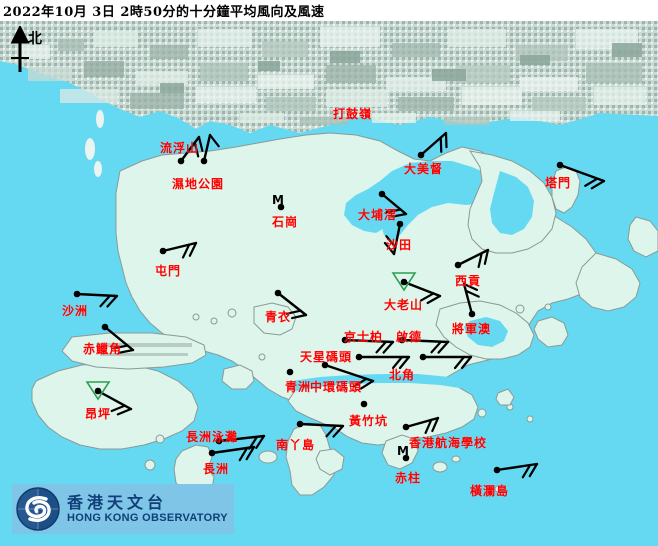 The height and width of the screenshot is (546, 658). What do you see at coordinates (164, 12) in the screenshot?
I see `page-title: 2022年10月 3日 2時50分的十分鐘平均風向及風速` at bounding box center [164, 12].